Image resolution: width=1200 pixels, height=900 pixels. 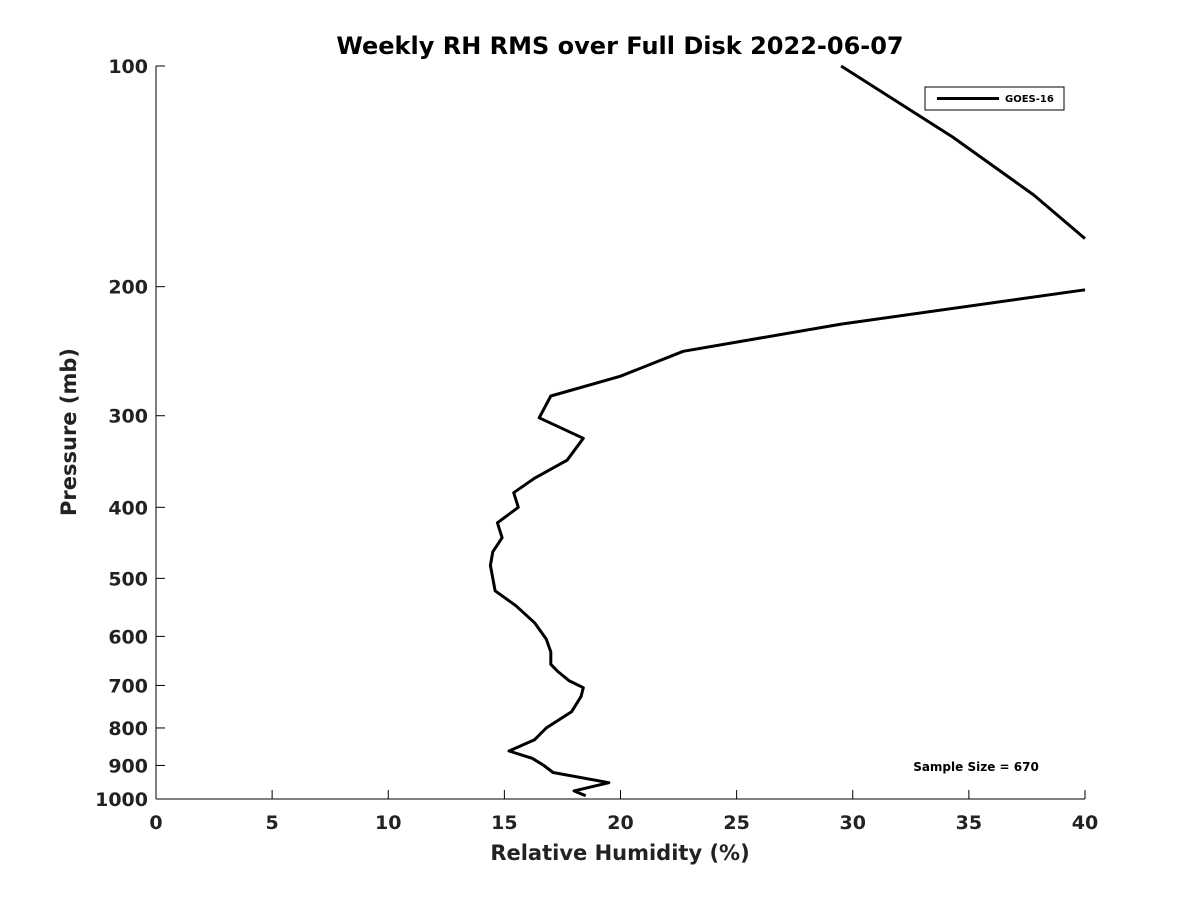 I want to click on y-tick-label: 500, so click(x=128, y=579).